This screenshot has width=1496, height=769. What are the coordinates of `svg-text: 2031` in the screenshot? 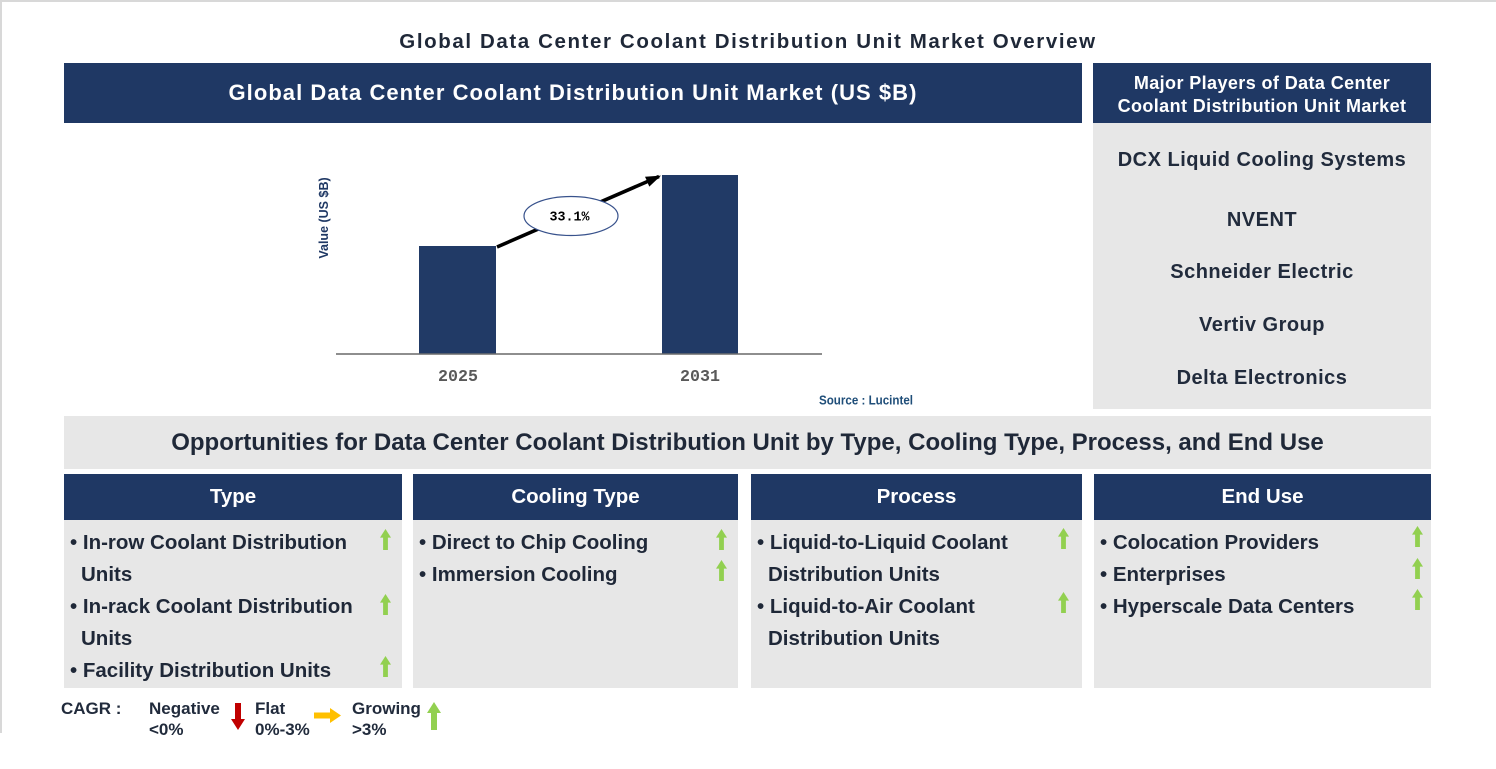 It's located at (700, 377).